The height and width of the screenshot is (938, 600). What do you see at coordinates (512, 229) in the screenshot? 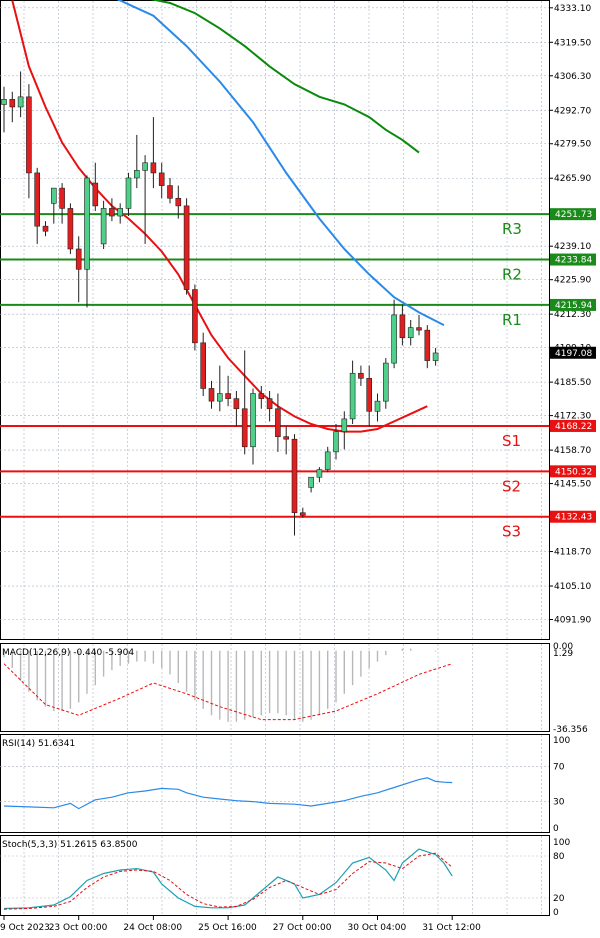
I see `level-name-r3: R3` at bounding box center [512, 229].